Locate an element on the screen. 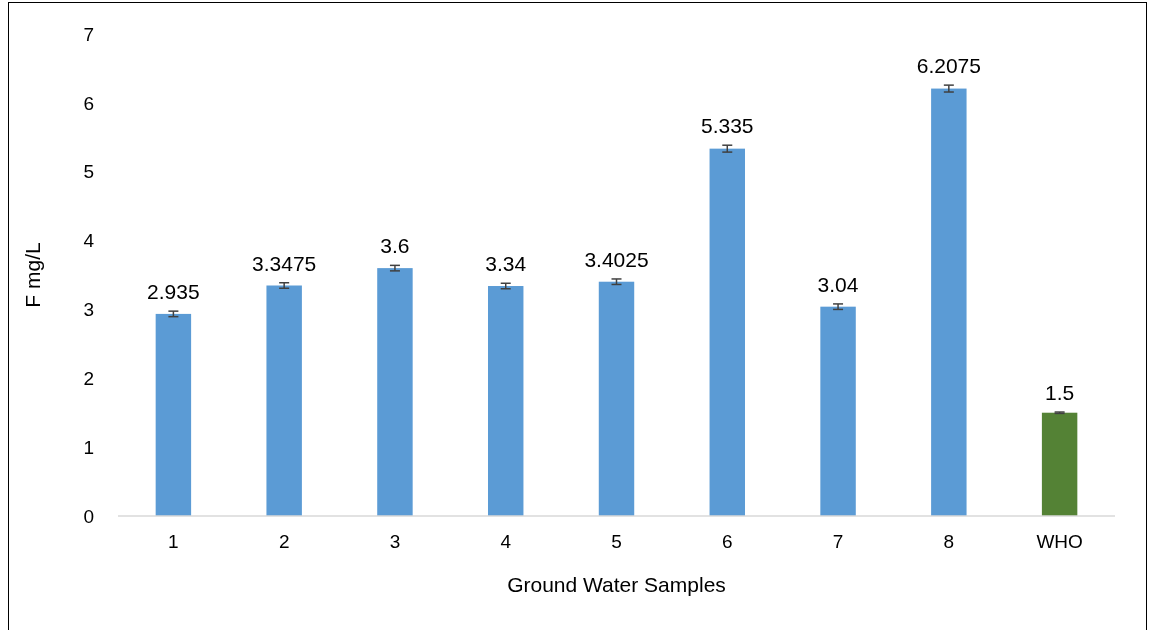  x-tick-label: 8 is located at coordinates (949, 541).